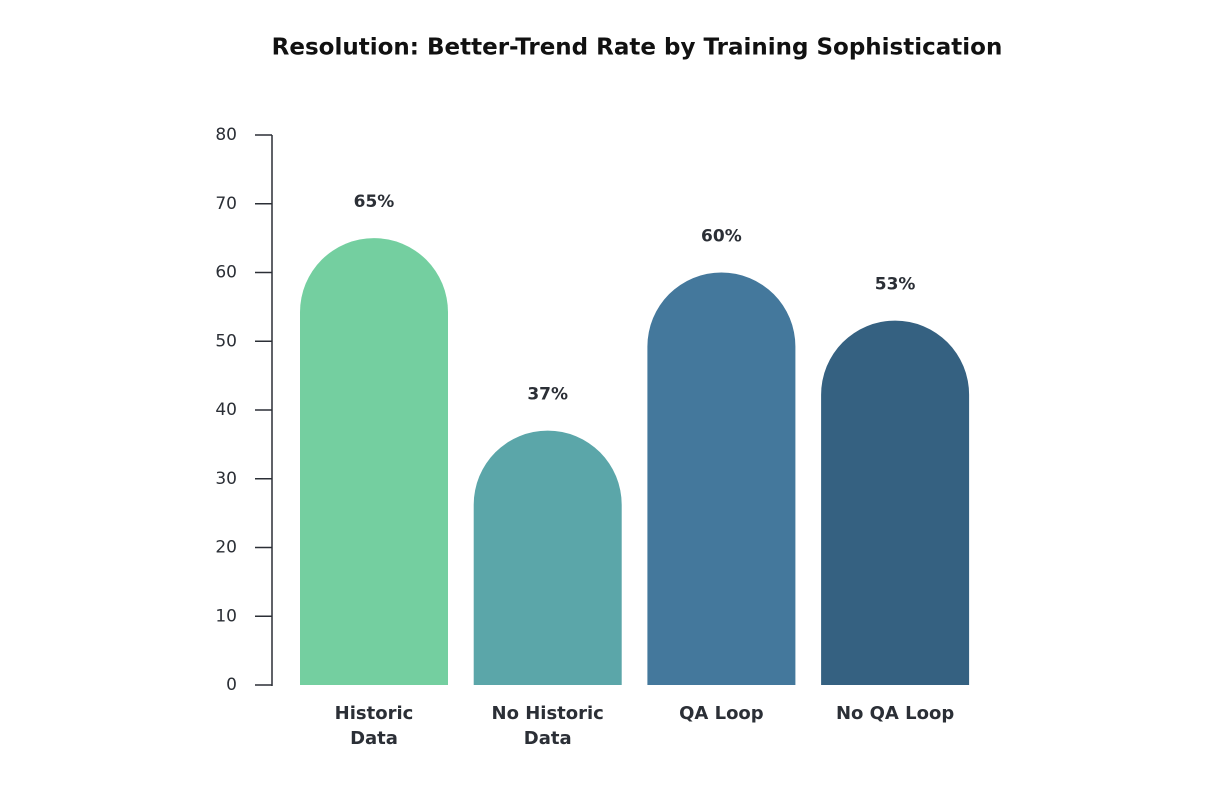 The image size is (1224, 810). Describe the element at coordinates (721, 713) in the screenshot. I see `x-tick-label: QA Loop` at that location.